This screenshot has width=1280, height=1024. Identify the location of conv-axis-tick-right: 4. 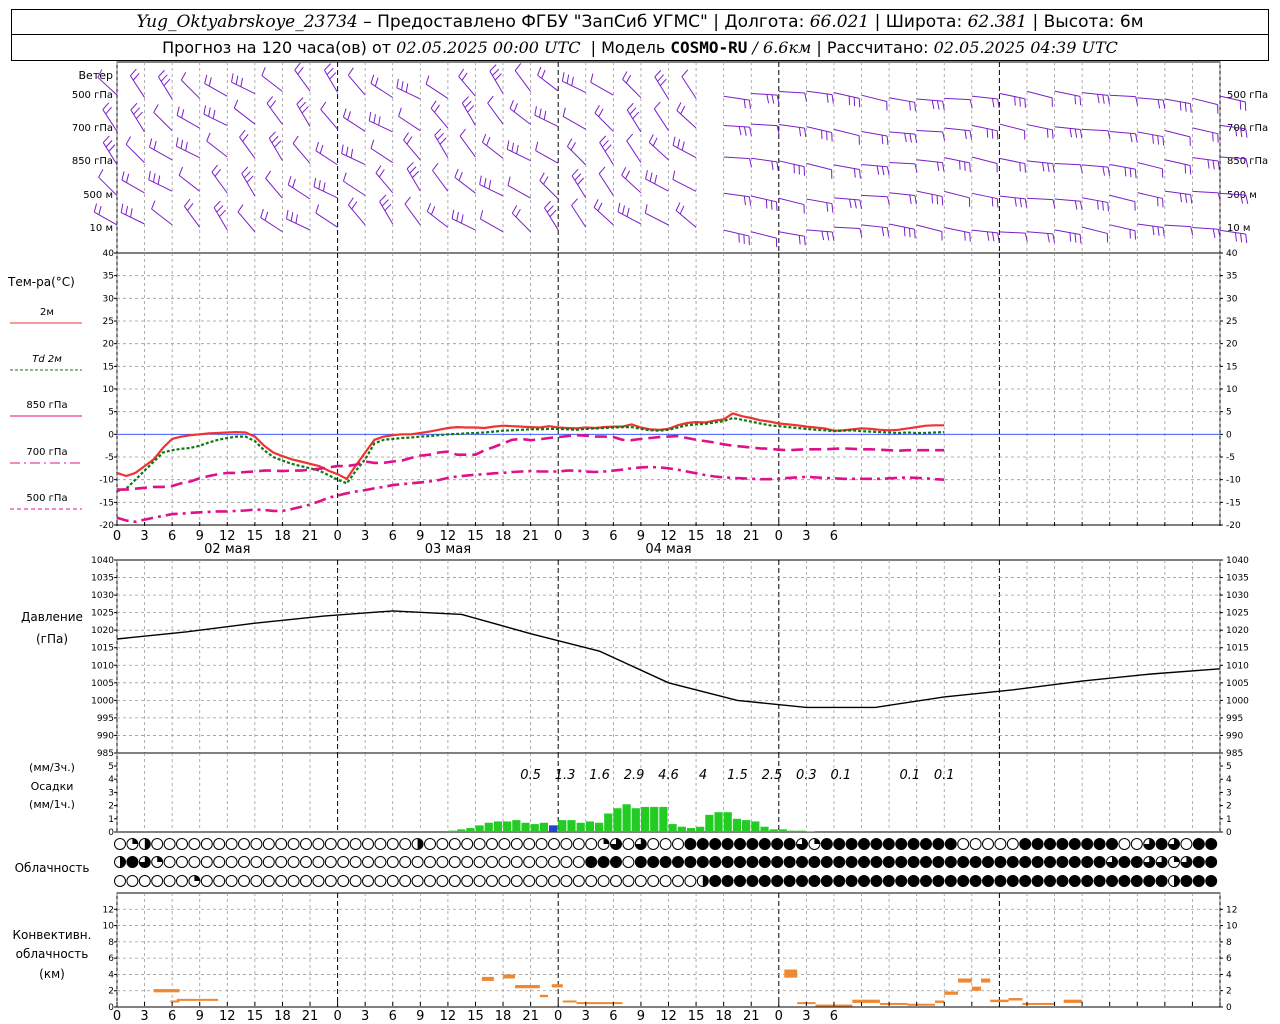
(1229, 975).